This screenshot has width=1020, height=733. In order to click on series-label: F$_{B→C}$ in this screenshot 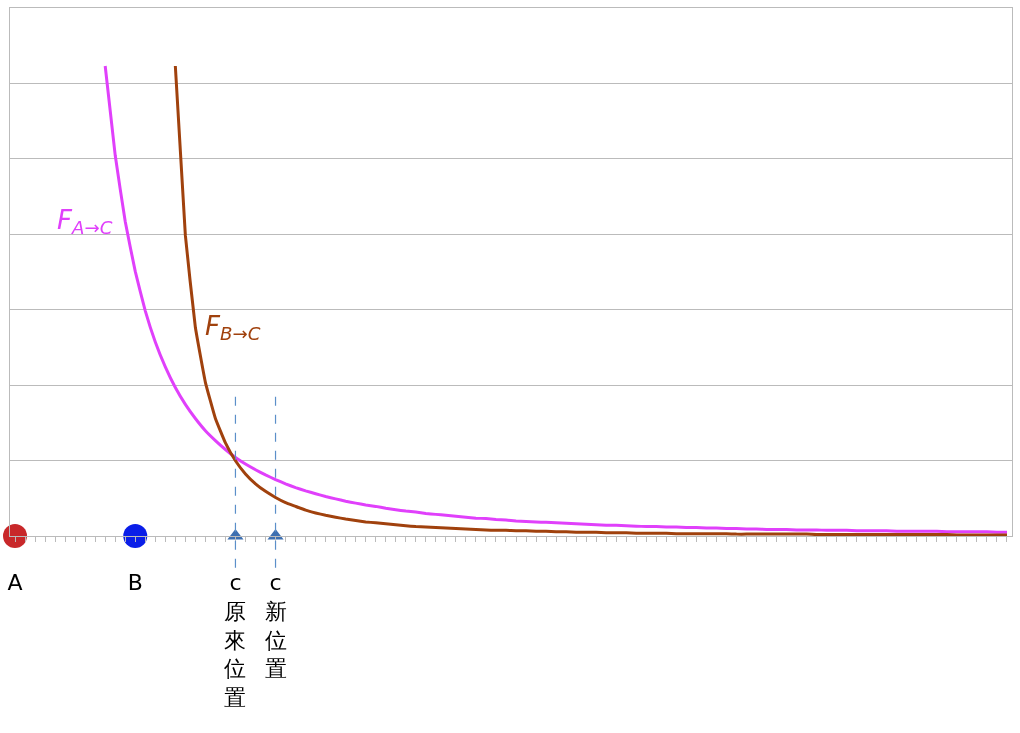, I will do `click(233, 328)`.